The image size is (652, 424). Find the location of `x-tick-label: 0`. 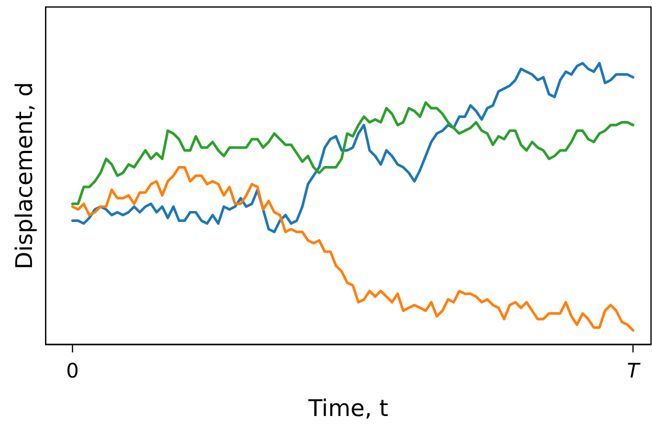

x-tick-label: 0 is located at coordinates (72, 370).